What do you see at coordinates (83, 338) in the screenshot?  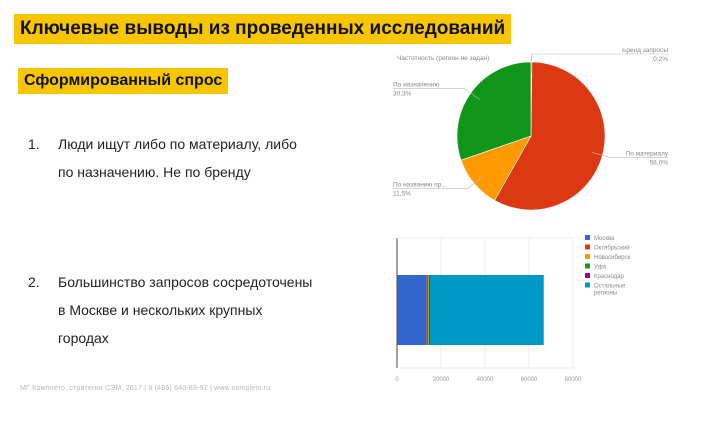 I see `point-2-line-3: городах` at bounding box center [83, 338].